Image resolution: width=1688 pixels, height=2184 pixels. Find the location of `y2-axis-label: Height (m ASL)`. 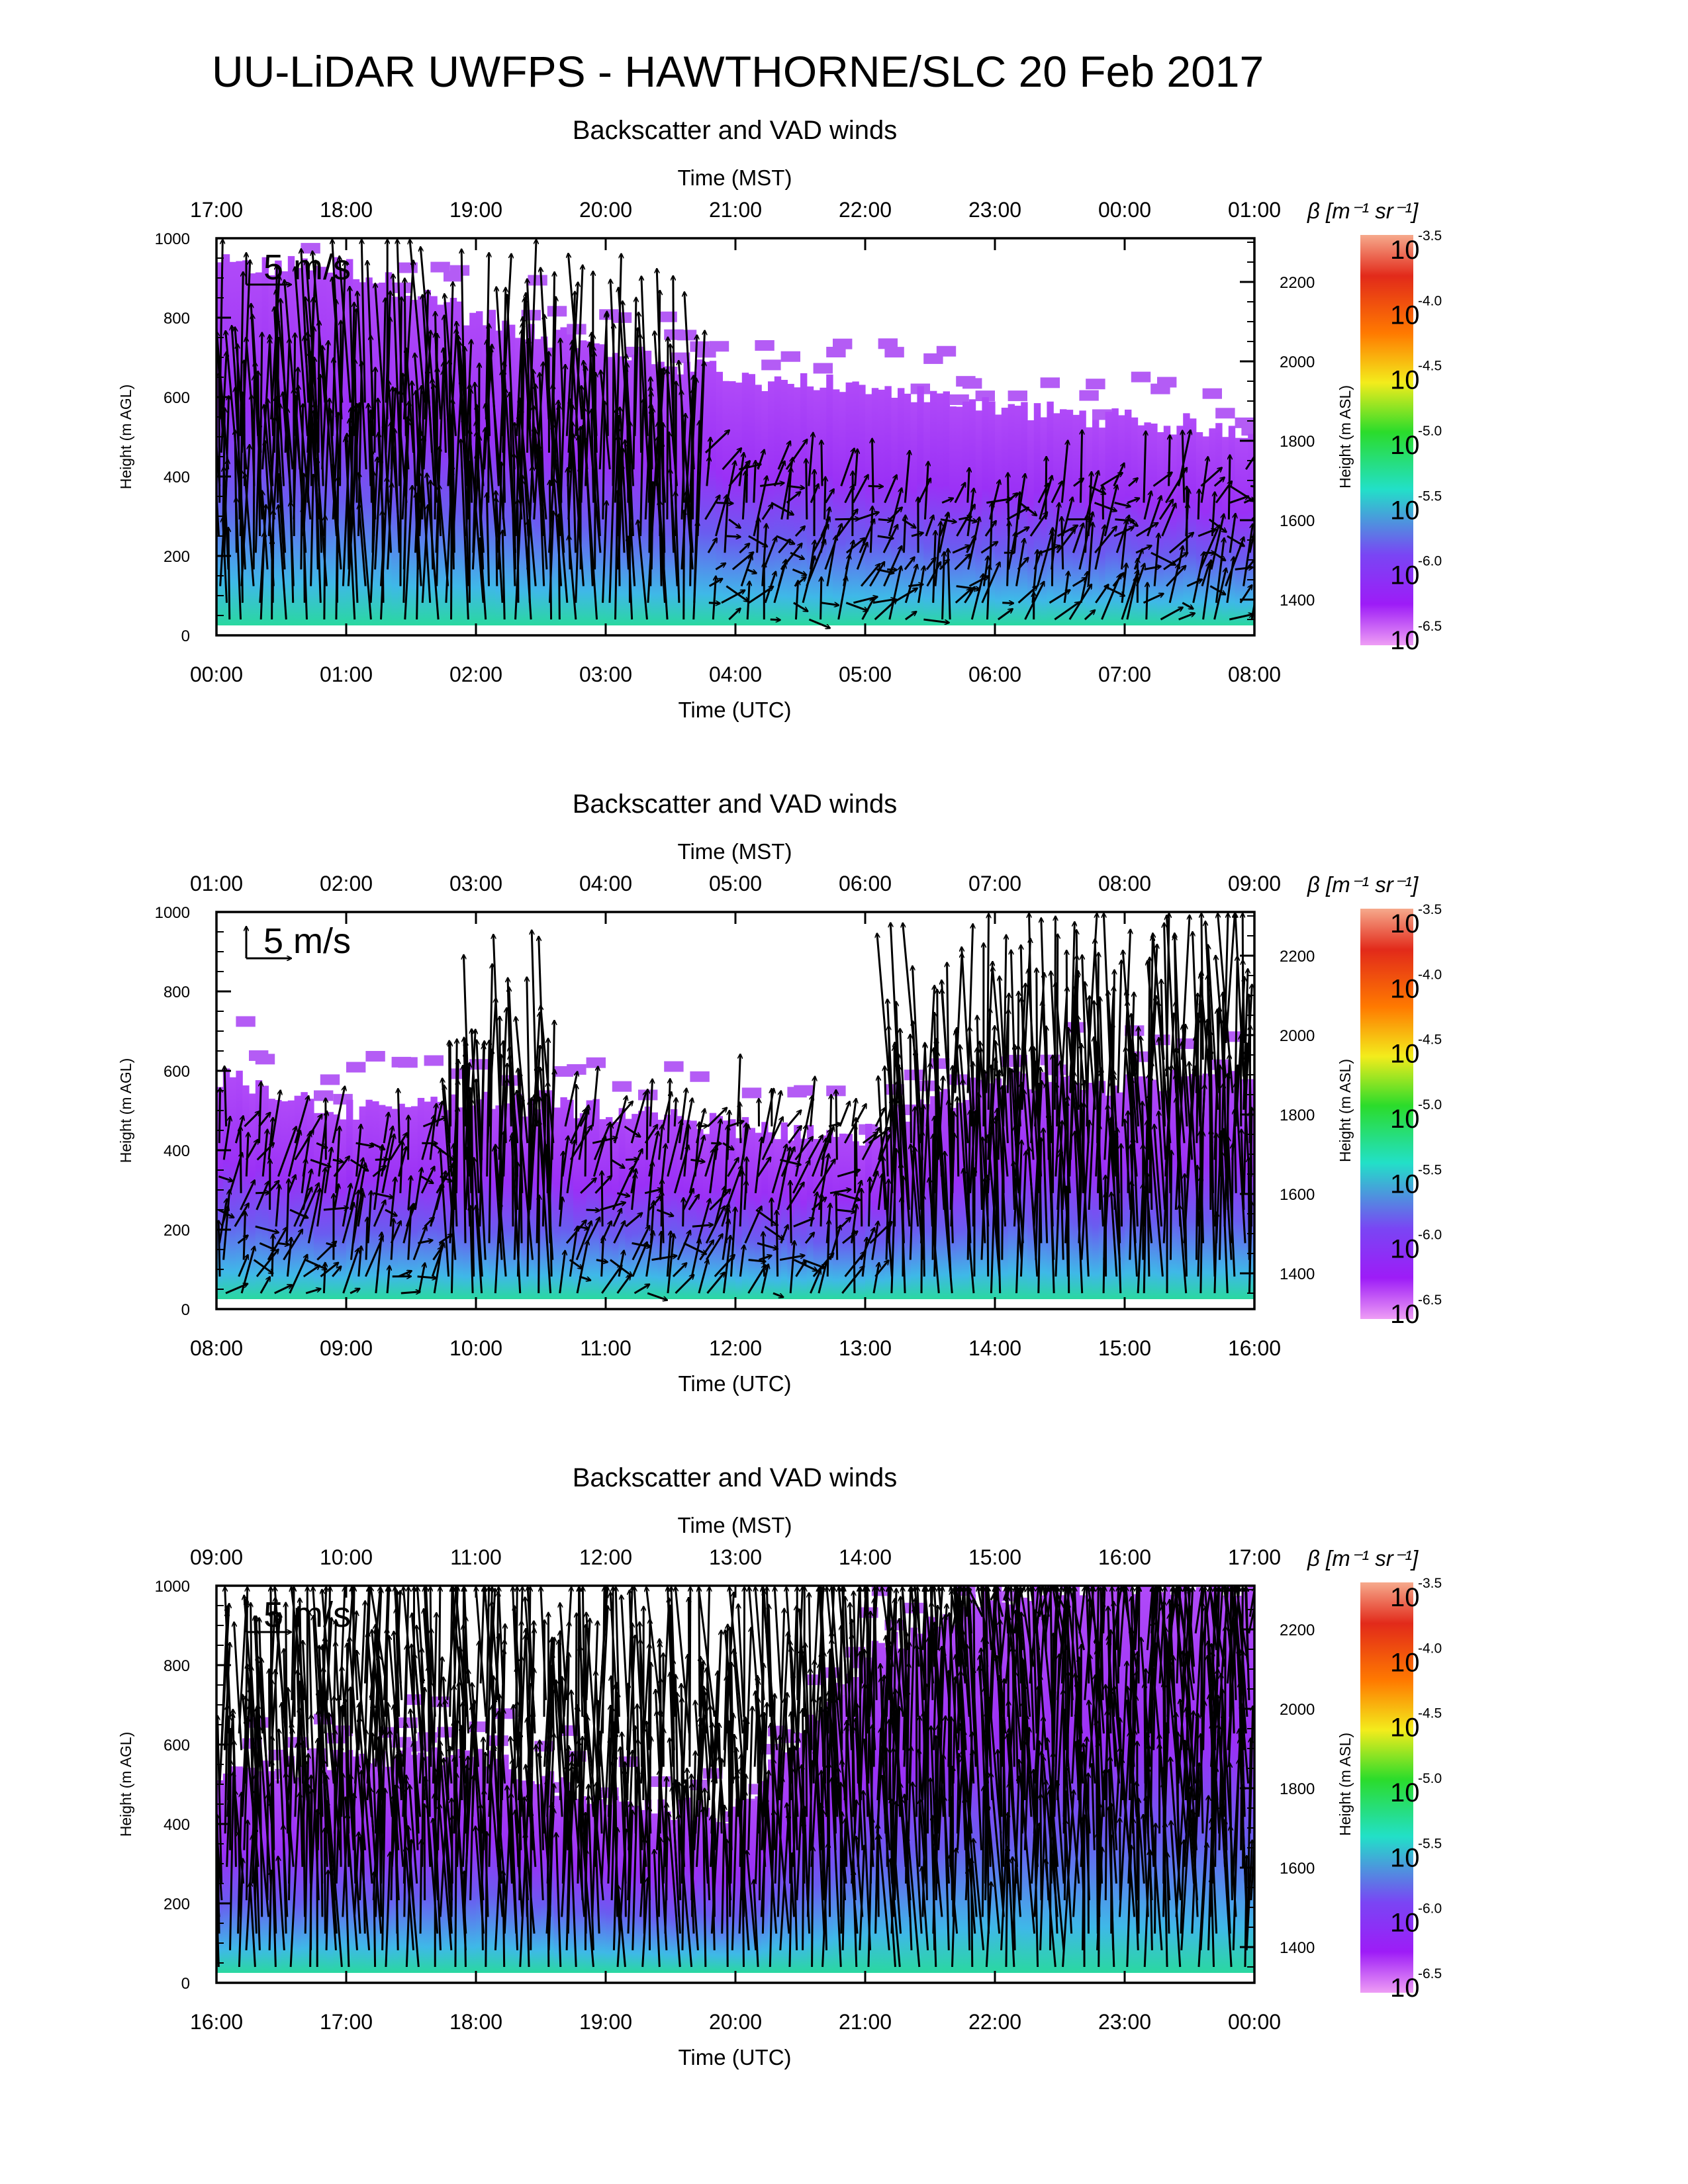

y2-axis-label: Height (m ASL) is located at coordinates (1345, 437).